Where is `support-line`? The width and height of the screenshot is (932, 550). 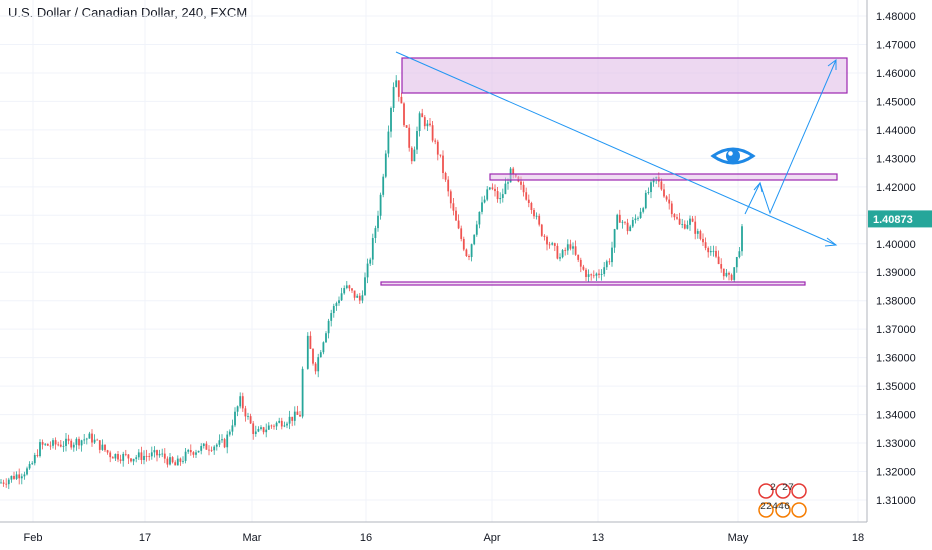 support-line is located at coordinates (593, 283).